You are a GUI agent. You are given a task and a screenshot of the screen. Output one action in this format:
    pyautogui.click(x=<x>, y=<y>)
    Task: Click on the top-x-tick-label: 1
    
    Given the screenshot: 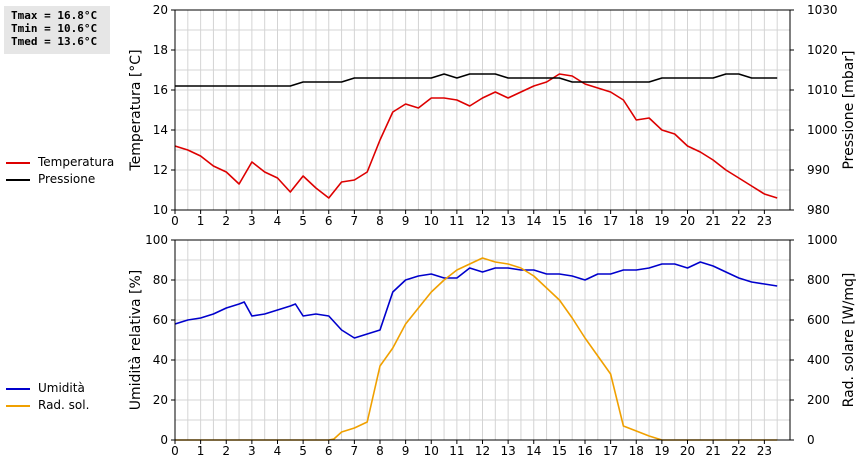 What is the action you would take?
    pyautogui.click(x=201, y=221)
    